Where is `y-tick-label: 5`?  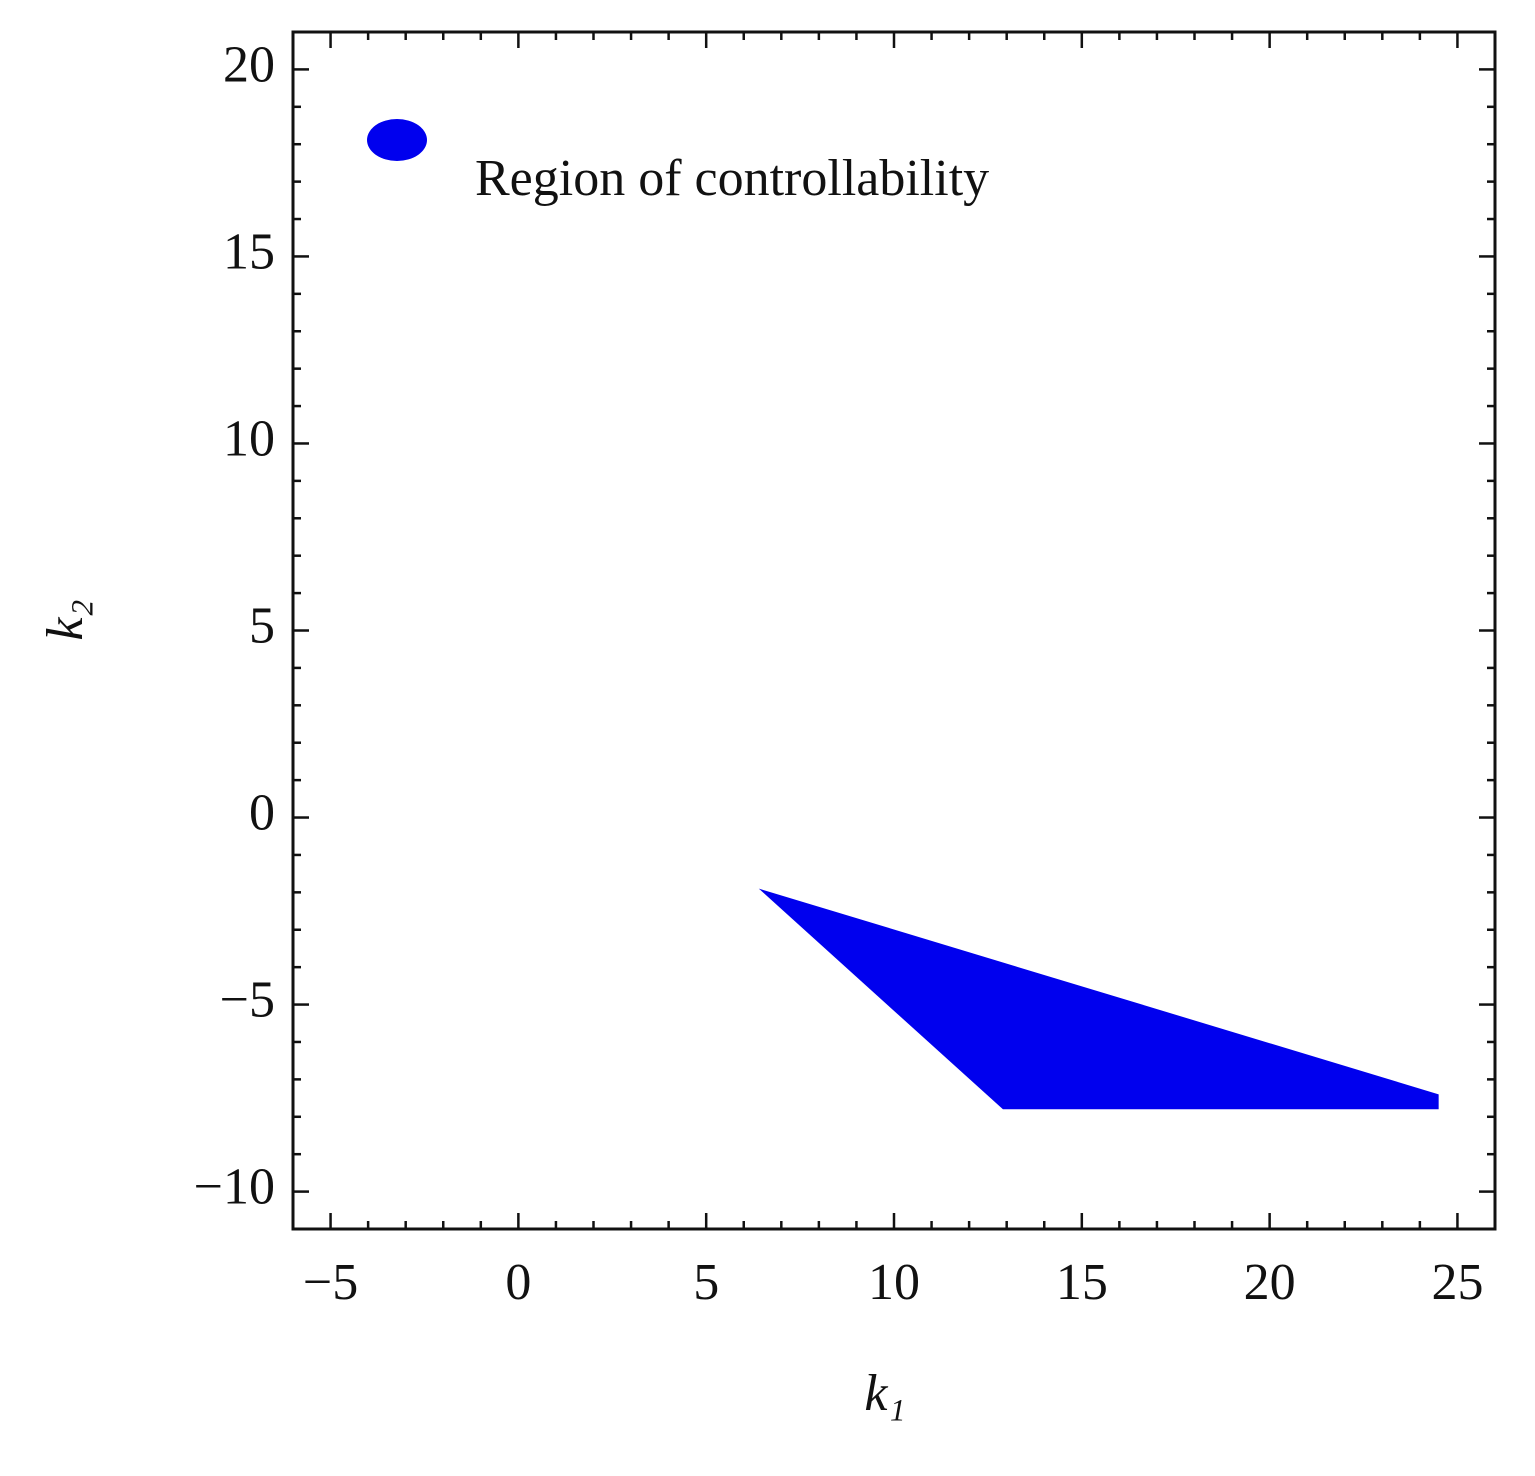 y-tick-label: 5 is located at coordinates (262, 625).